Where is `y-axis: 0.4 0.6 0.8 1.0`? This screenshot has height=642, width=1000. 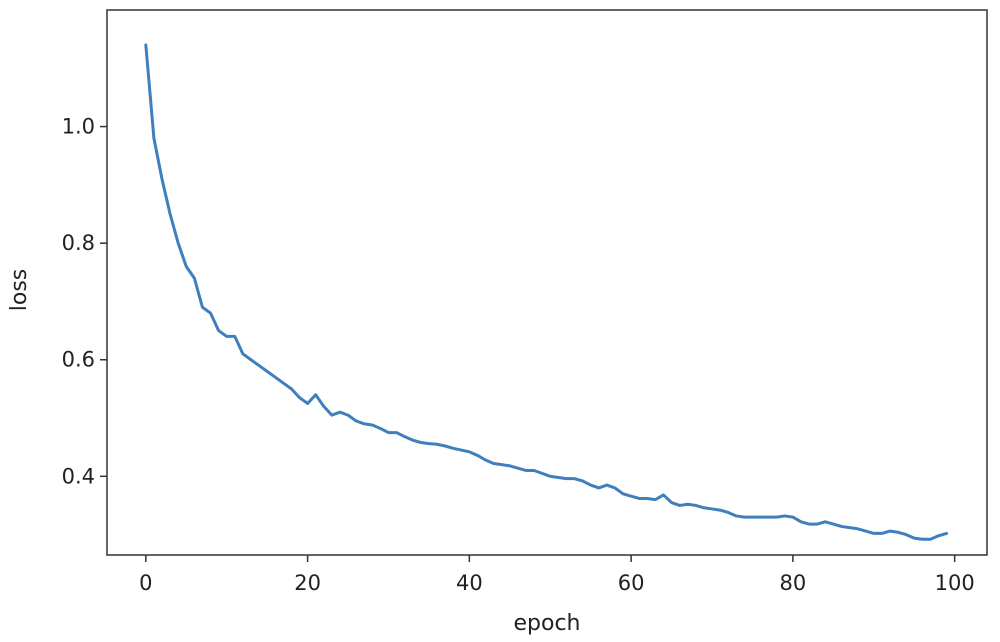
y-axis: 0.4 0.6 0.8 1.0 is located at coordinates (84, 301).